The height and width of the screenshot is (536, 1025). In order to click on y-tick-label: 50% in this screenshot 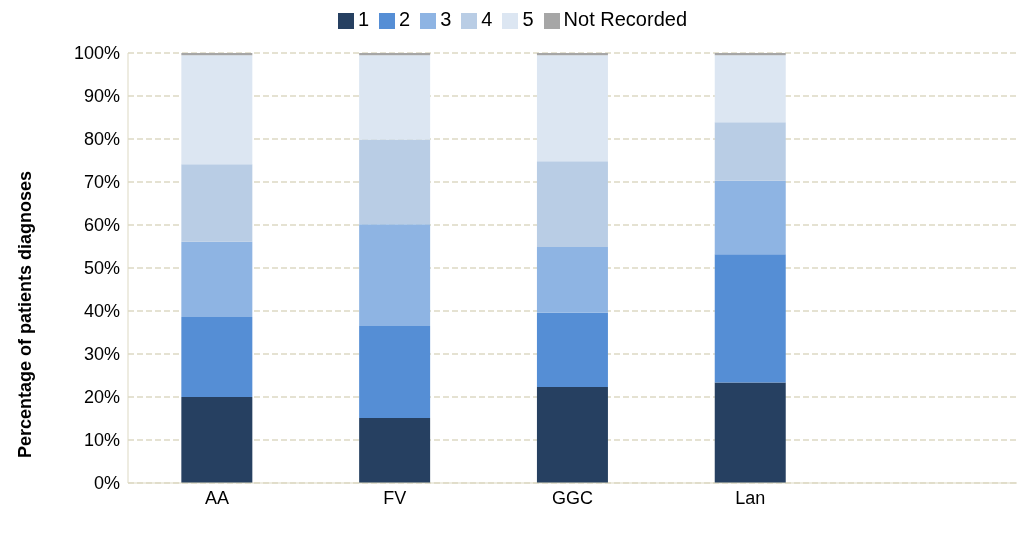, I will do `click(101, 268)`.